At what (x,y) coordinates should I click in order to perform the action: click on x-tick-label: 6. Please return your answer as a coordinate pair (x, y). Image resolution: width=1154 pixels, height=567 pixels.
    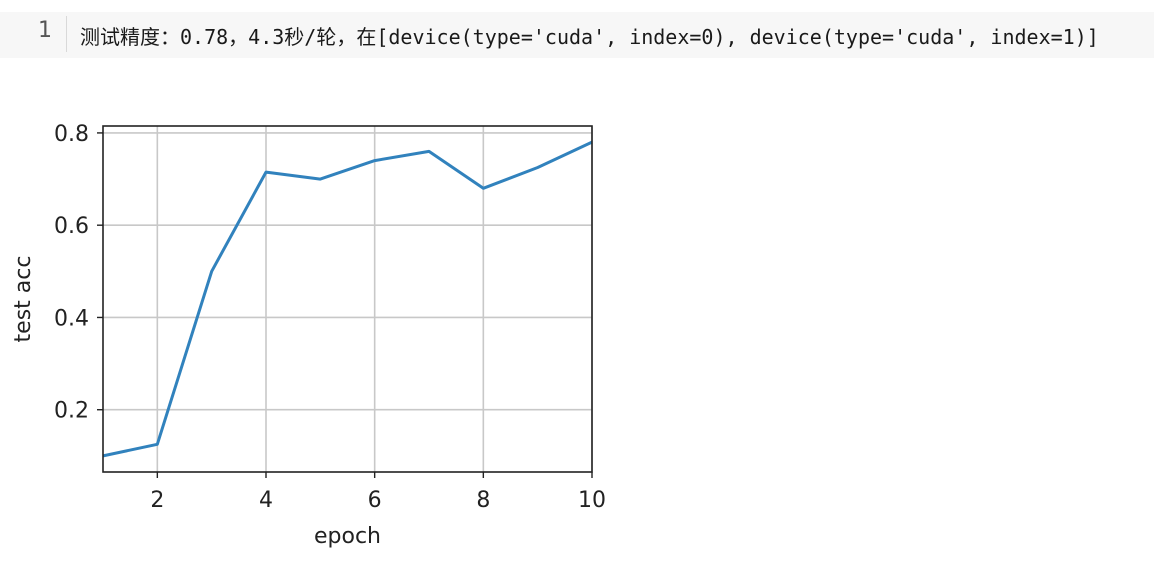
    Looking at the image, I should click on (375, 500).